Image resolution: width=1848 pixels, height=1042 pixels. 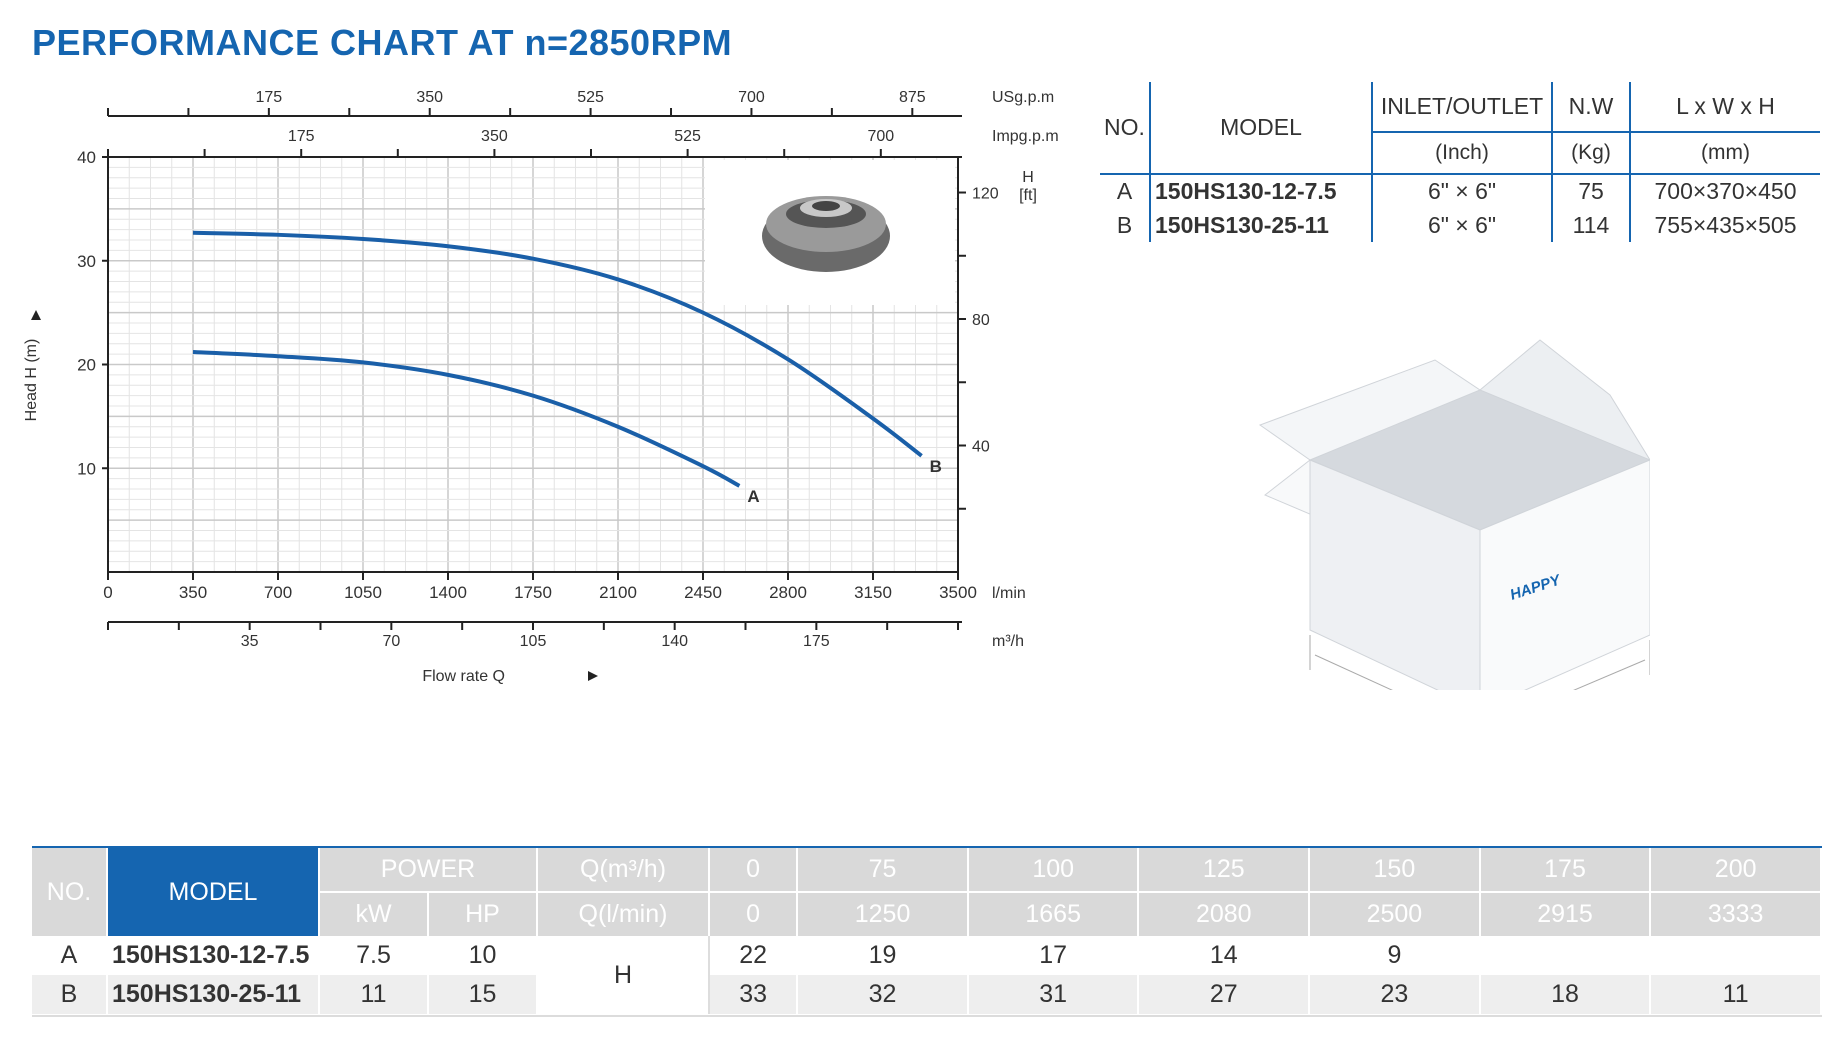 What do you see at coordinates (86, 468) in the screenshot?
I see `y-tick-label: 10` at bounding box center [86, 468].